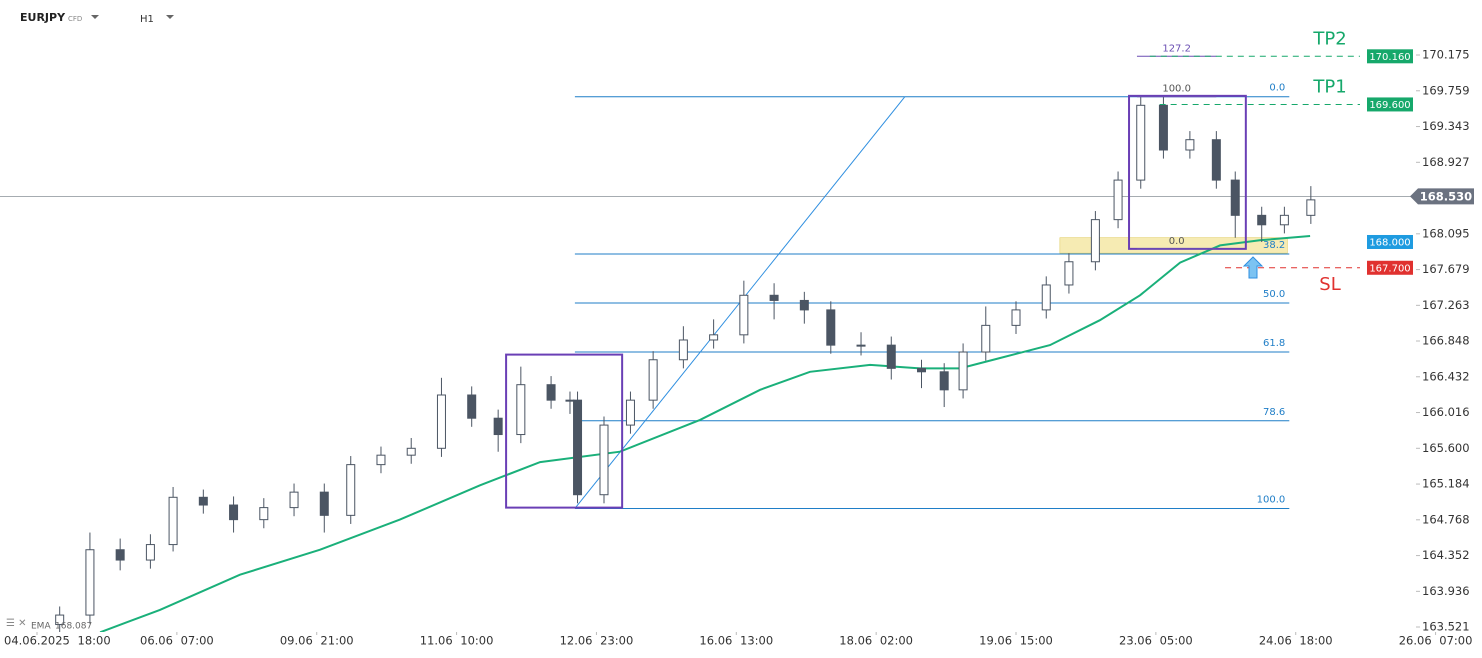 This screenshot has width=1482, height=658. Describe the element at coordinates (1156, 641) in the screenshot. I see `x-tick-label: 23.06 05:00` at that location.